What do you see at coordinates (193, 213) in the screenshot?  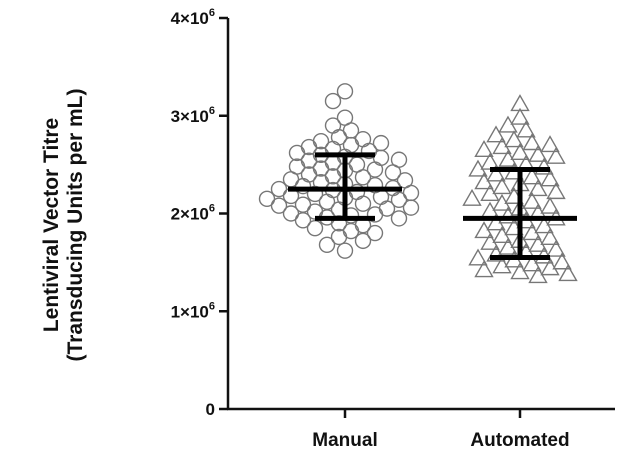 I see `y-tick-label: 2×10⁶` at bounding box center [193, 213].